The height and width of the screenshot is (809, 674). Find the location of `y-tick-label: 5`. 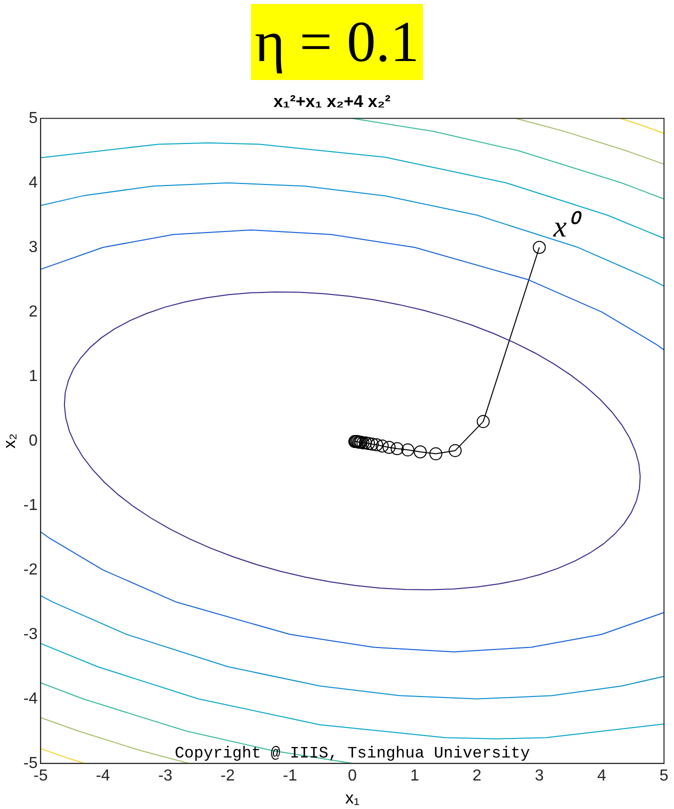

y-tick-label: 5 is located at coordinates (33, 118).